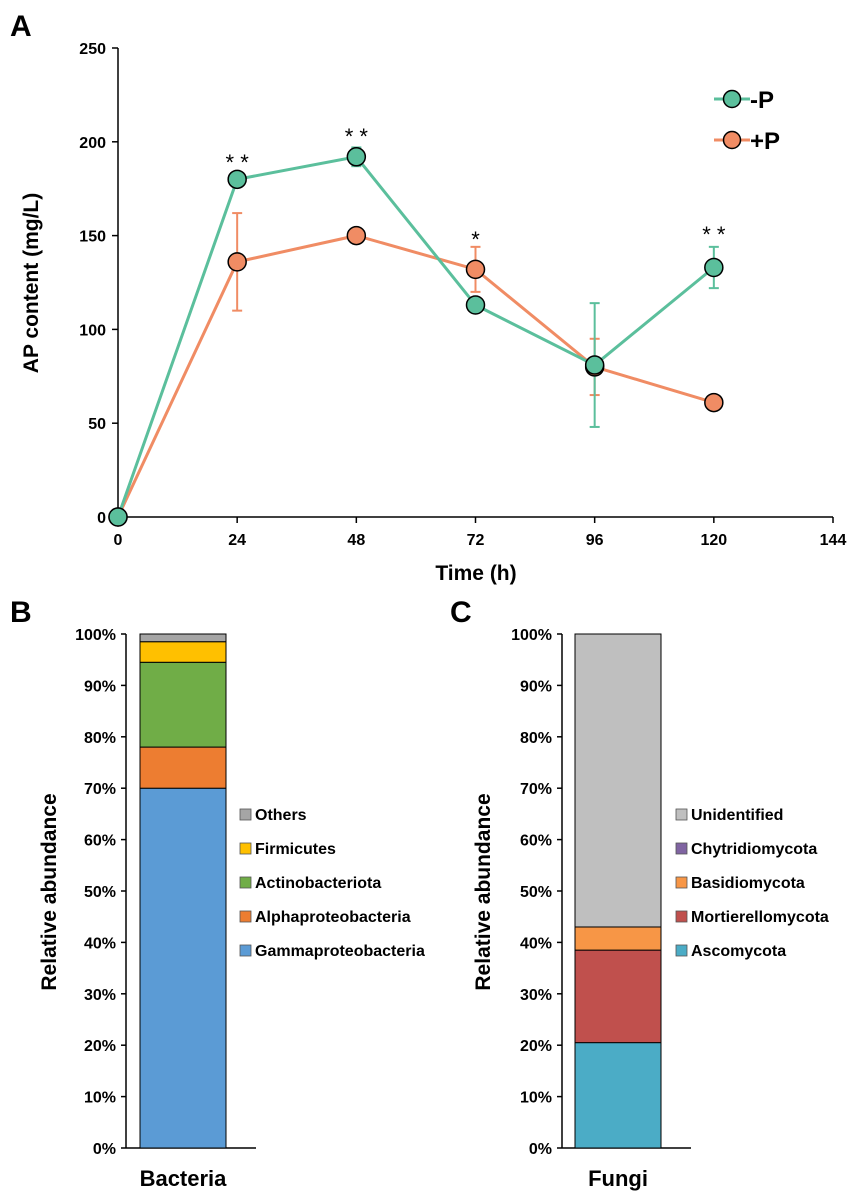 This screenshot has width=854, height=1196. Describe the element at coordinates (281, 815) in the screenshot. I see `legend-label-others: Others` at that location.